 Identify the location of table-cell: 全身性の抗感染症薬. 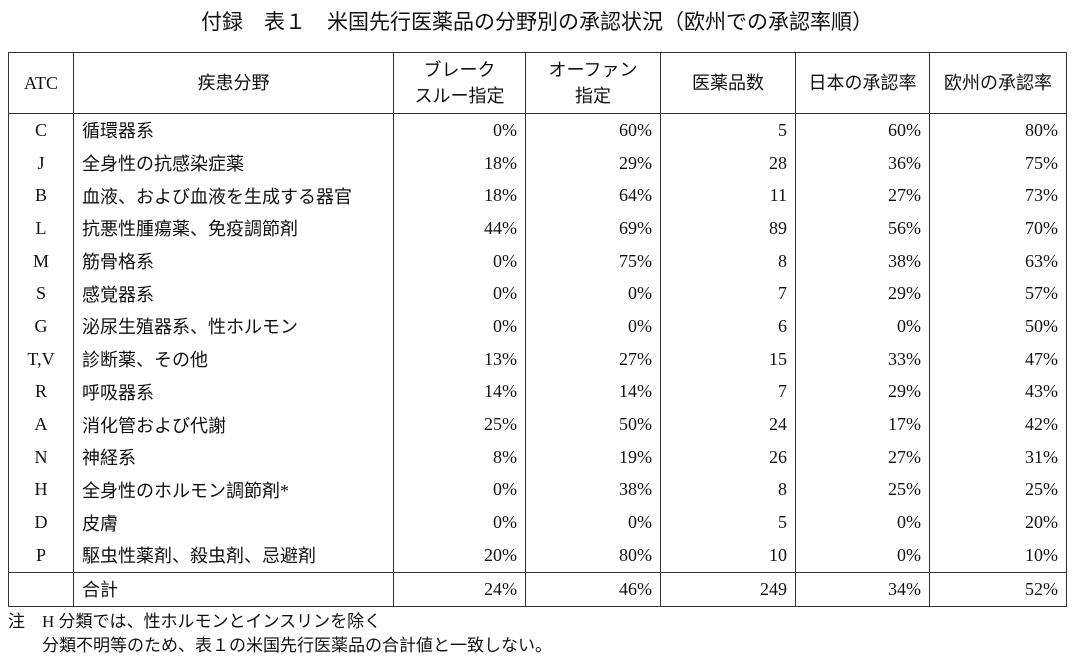
(233, 163).